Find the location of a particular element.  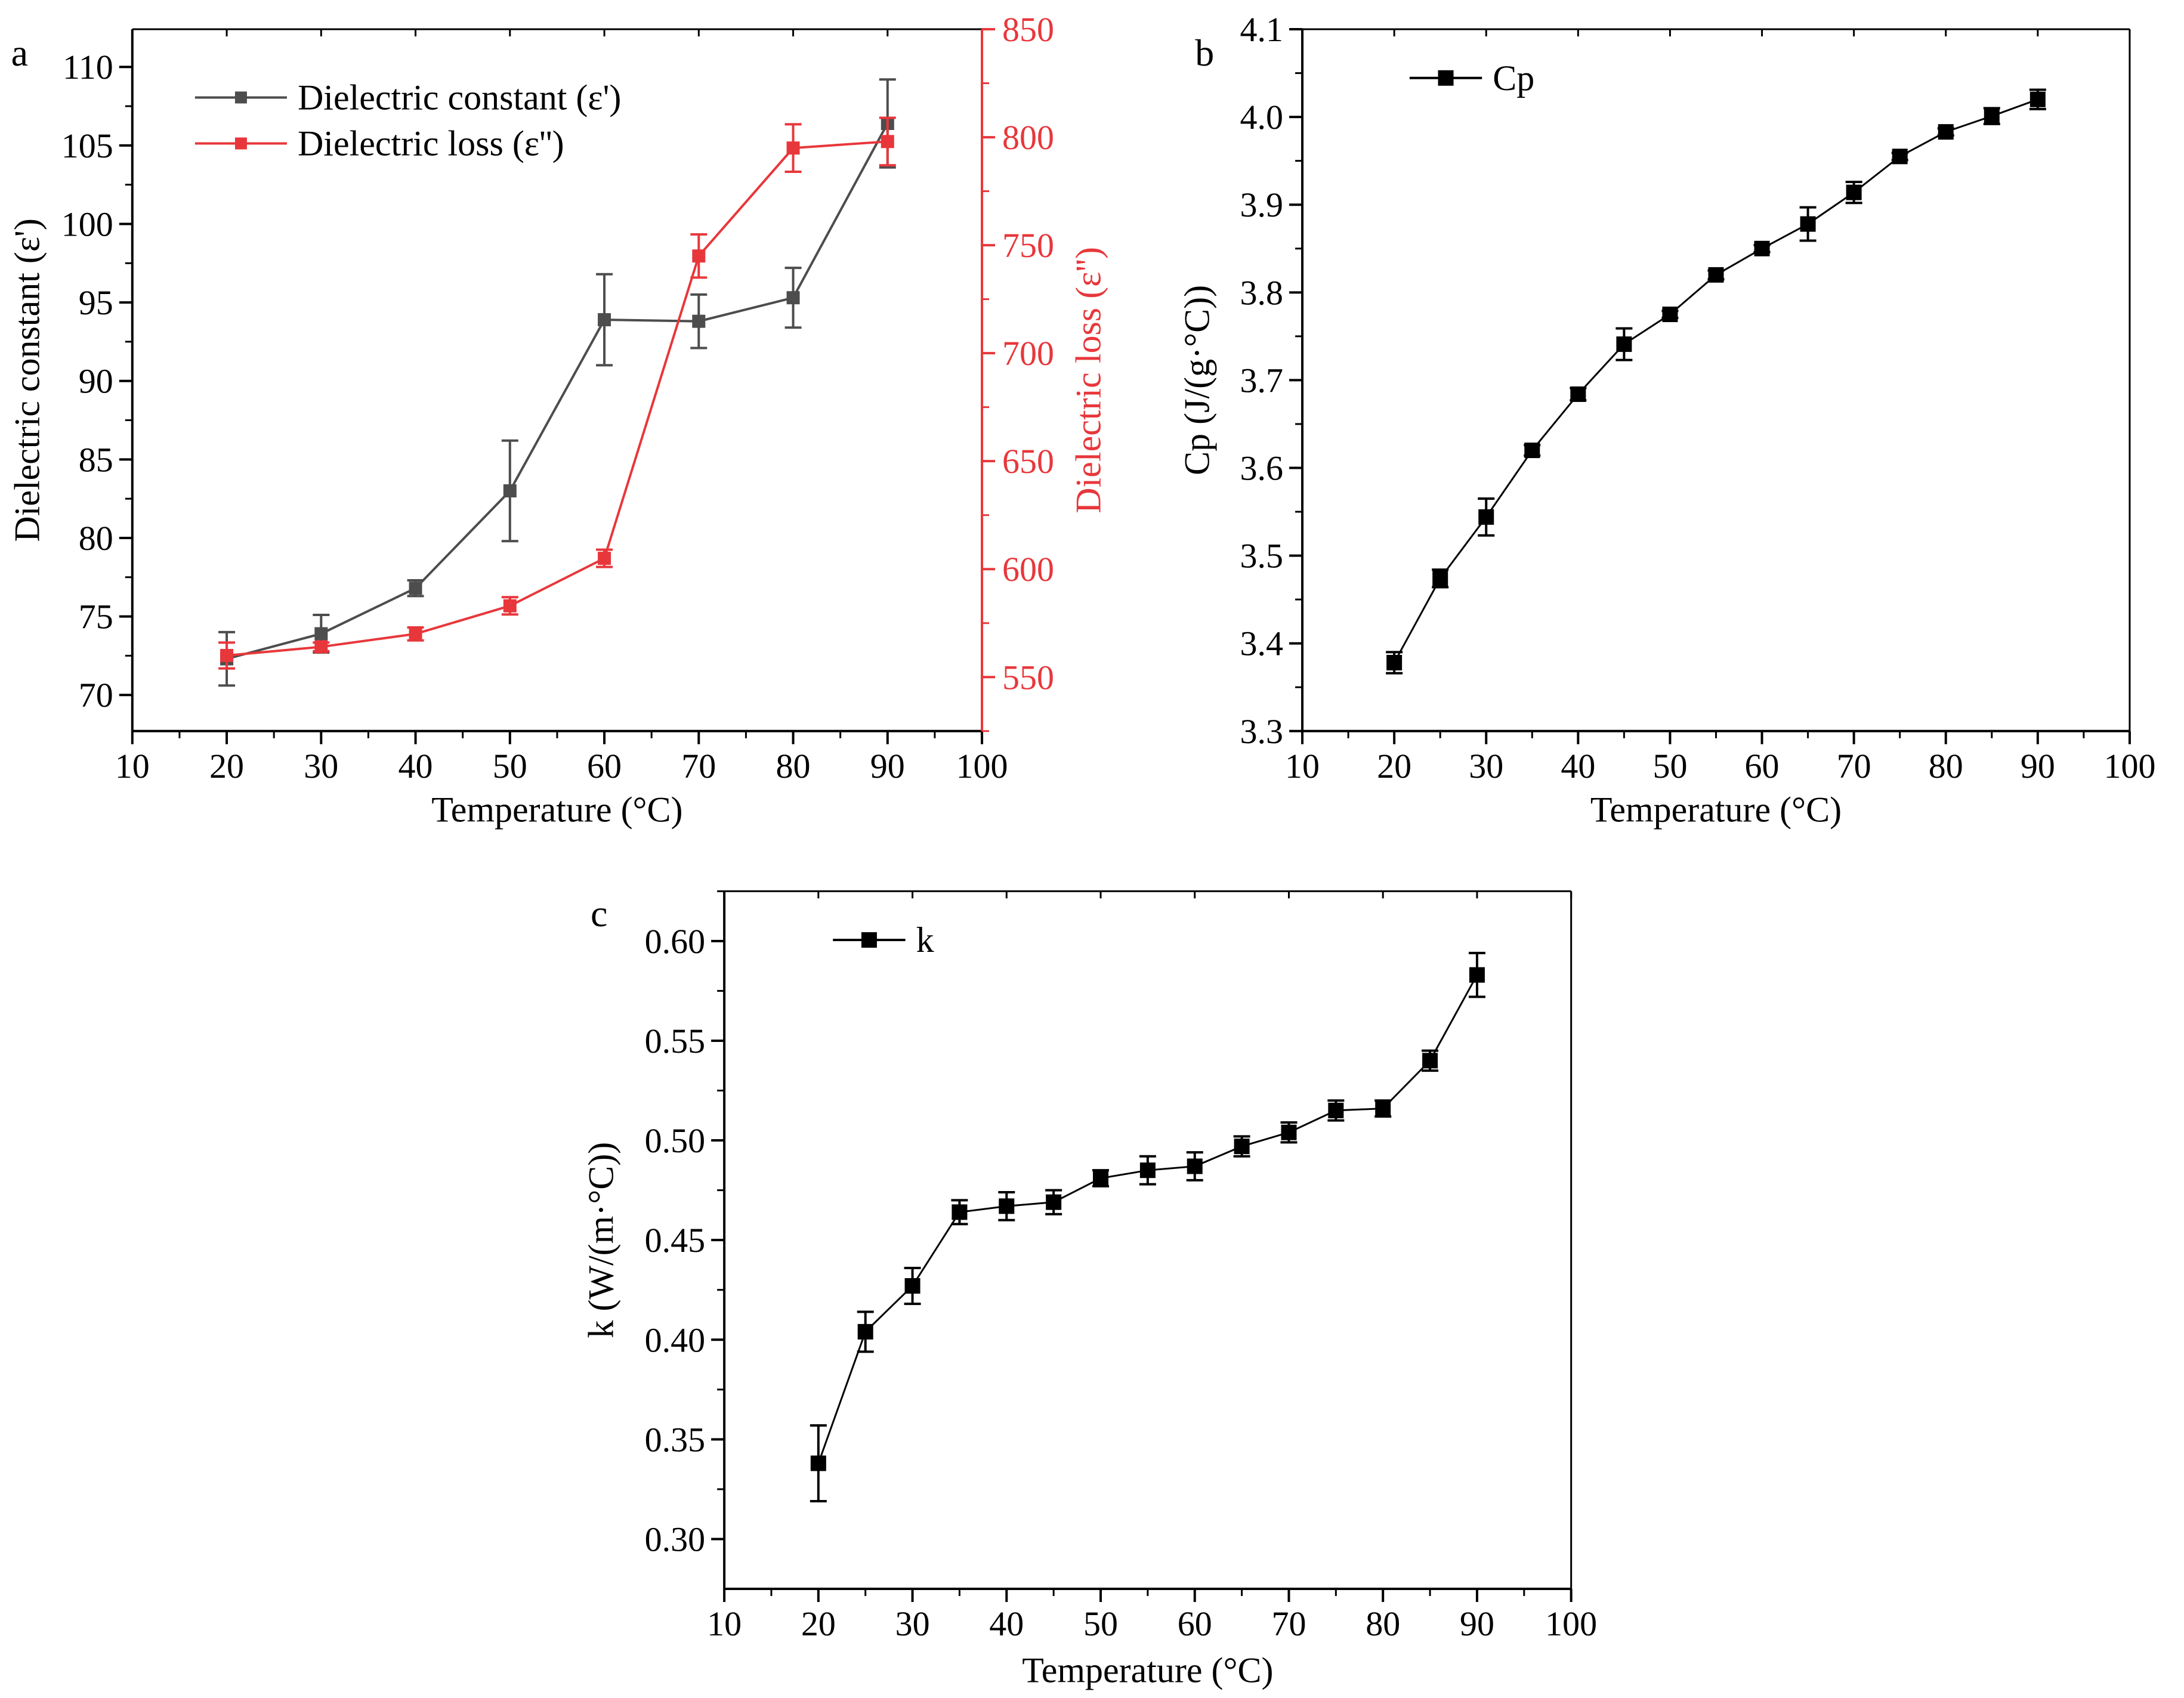

y-axis-title: Dielectric constant (ε') is located at coordinates (27, 380).